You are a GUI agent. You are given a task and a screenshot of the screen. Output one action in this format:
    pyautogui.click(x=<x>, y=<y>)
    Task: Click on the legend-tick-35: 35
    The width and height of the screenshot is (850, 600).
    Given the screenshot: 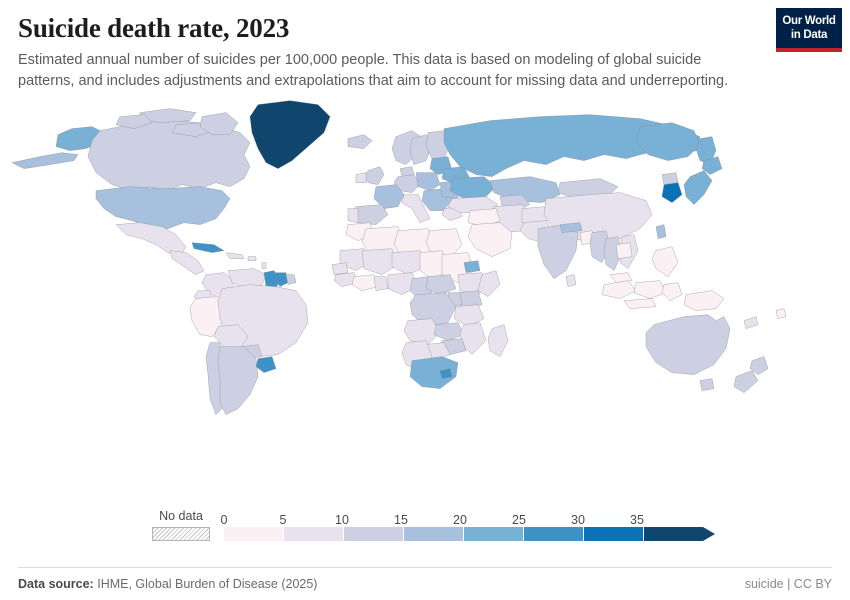 What is the action you would take?
    pyautogui.click(x=637, y=520)
    